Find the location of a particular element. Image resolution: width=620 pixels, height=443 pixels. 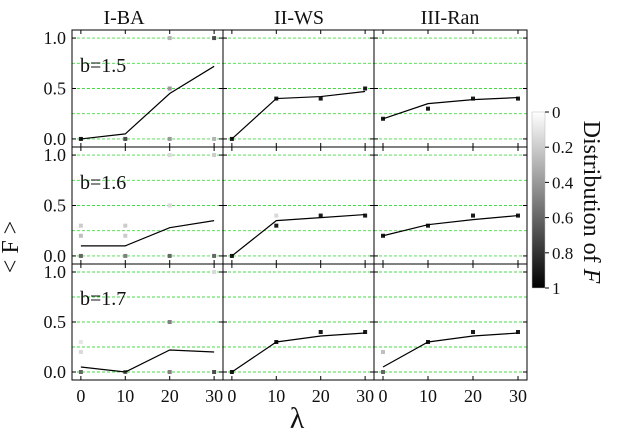

y-axis-label: < F > is located at coordinates (12, 247).